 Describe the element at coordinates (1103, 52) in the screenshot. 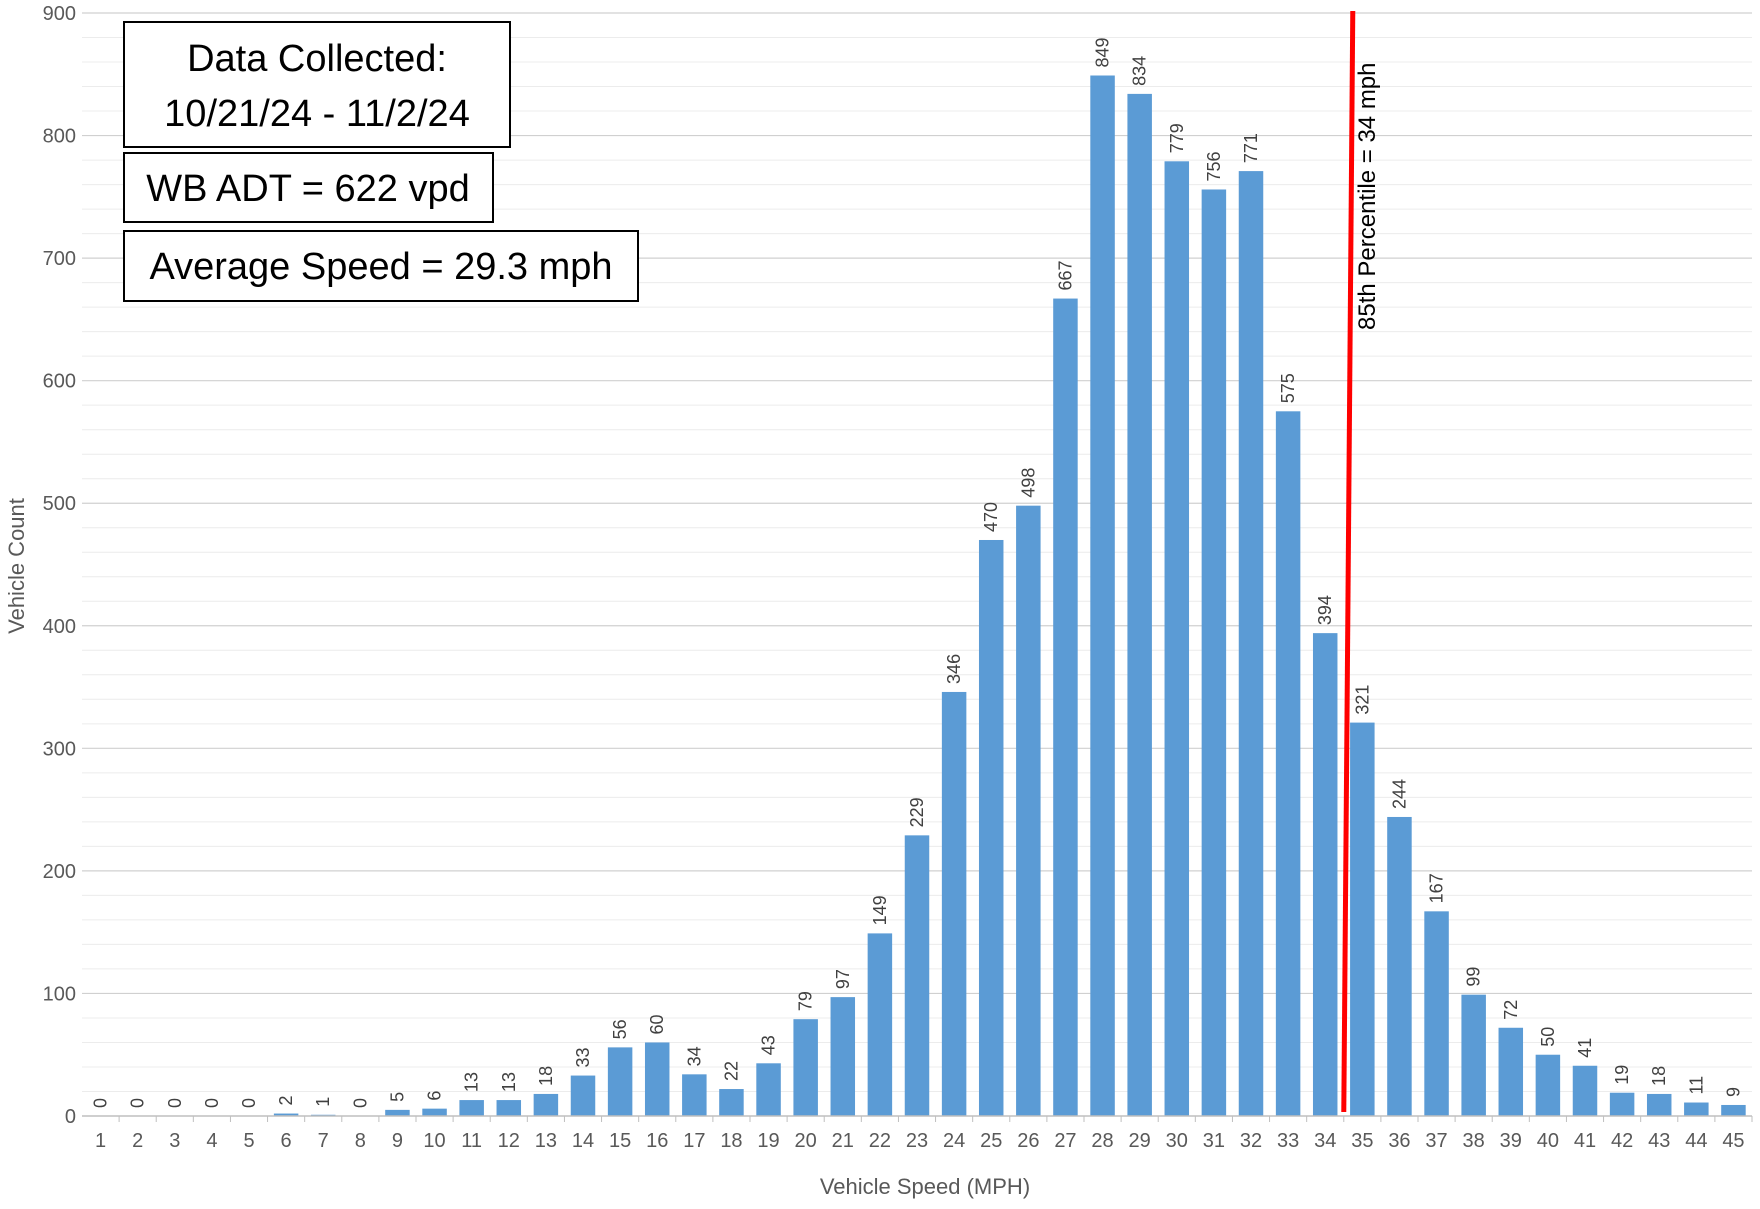

I see `data-label: 849` at that location.